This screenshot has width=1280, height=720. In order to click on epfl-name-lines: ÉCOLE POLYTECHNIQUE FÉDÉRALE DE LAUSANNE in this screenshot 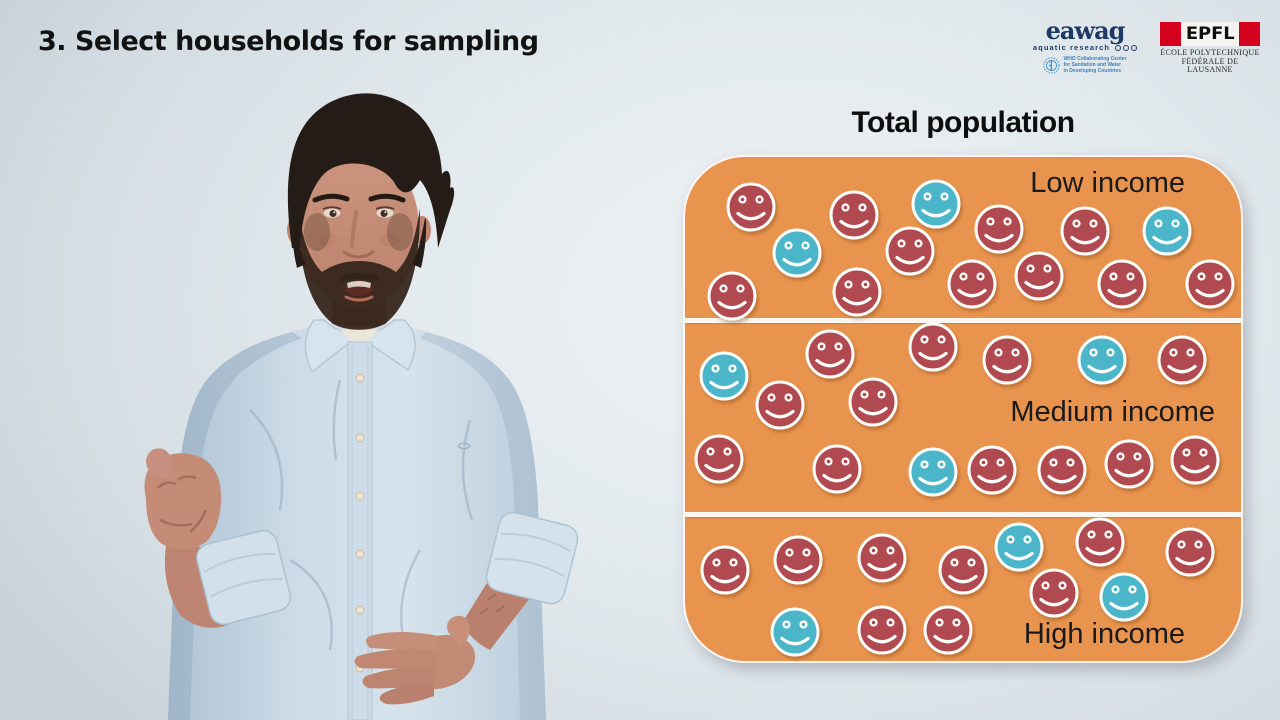, I will do `click(1210, 61)`.